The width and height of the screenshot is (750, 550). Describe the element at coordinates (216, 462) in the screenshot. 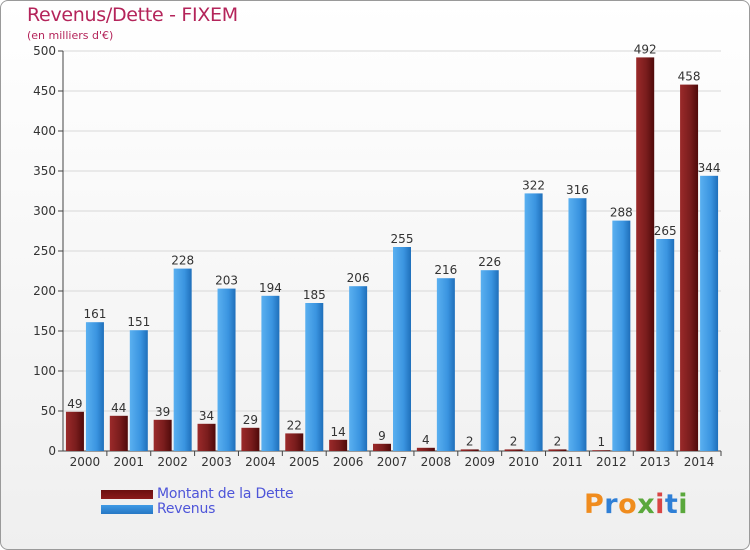

I see `x-tick-label: 2003` at that location.